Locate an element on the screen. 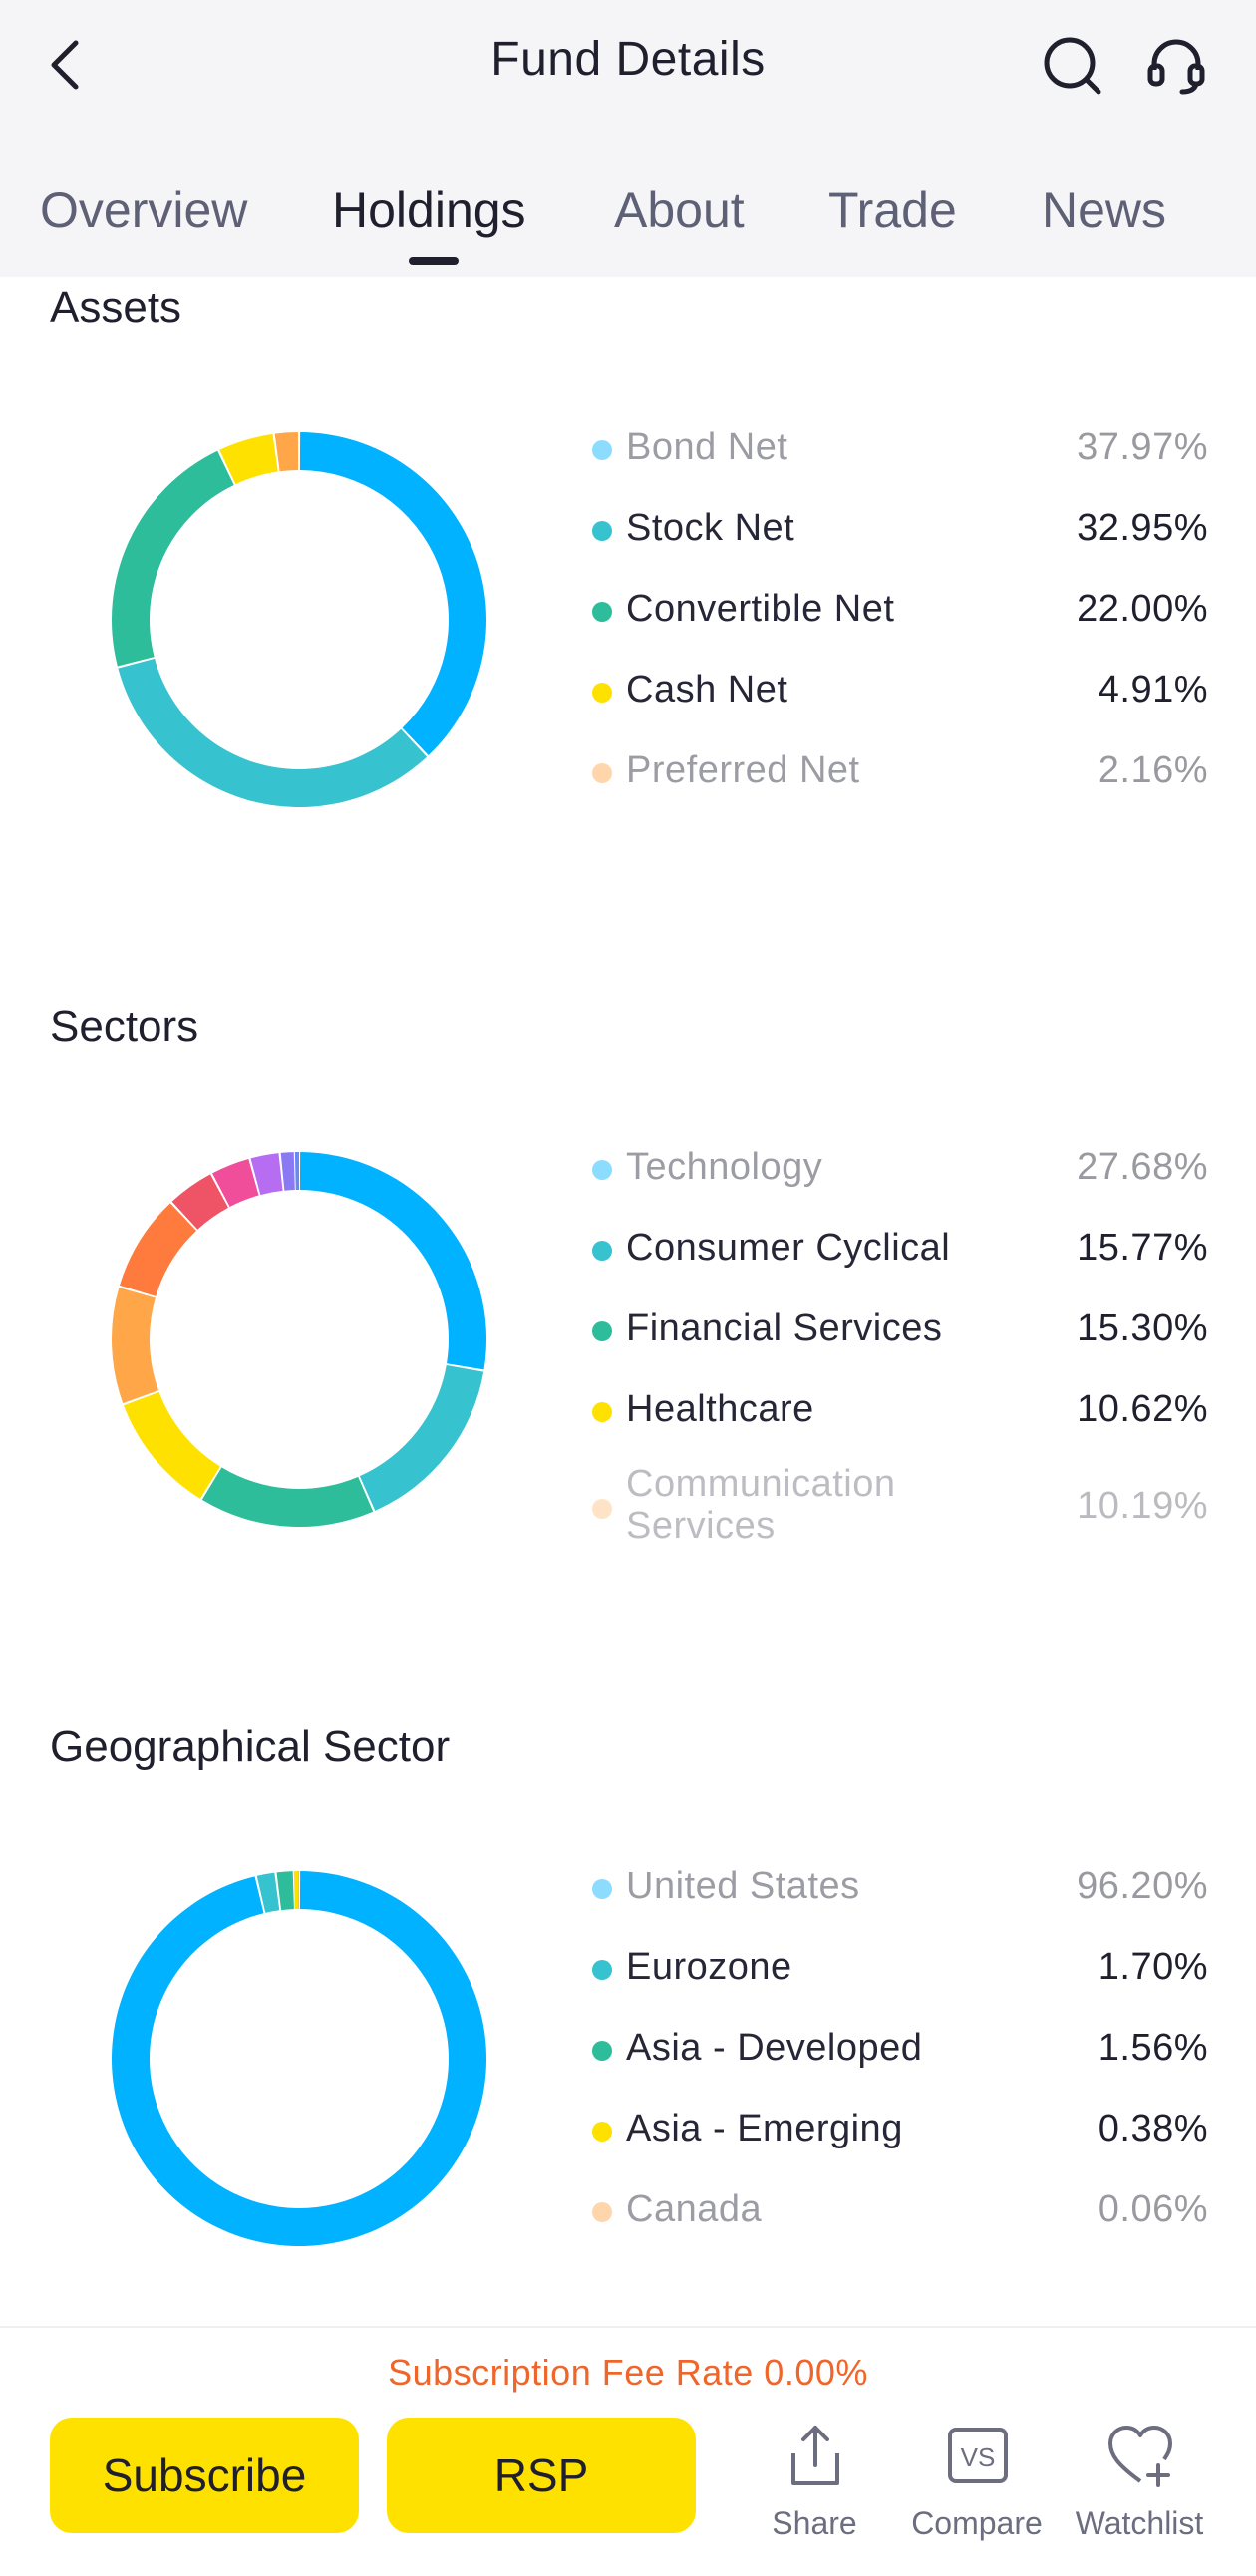  donut-slice-united-states is located at coordinates (299, 2058).